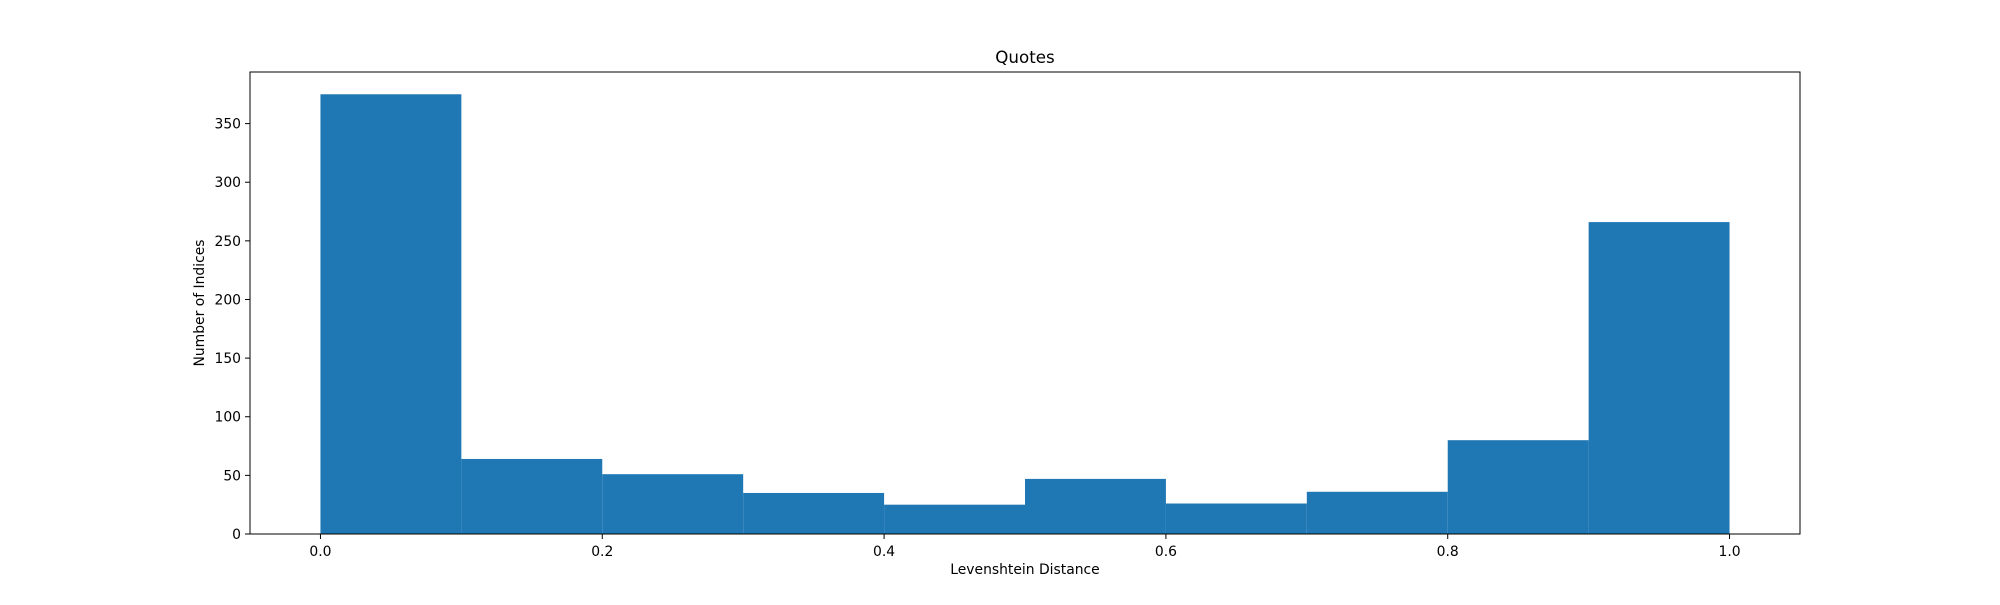 The height and width of the screenshot is (605, 2000). What do you see at coordinates (602, 552) in the screenshot?
I see `x-tick-label: 0.2` at bounding box center [602, 552].